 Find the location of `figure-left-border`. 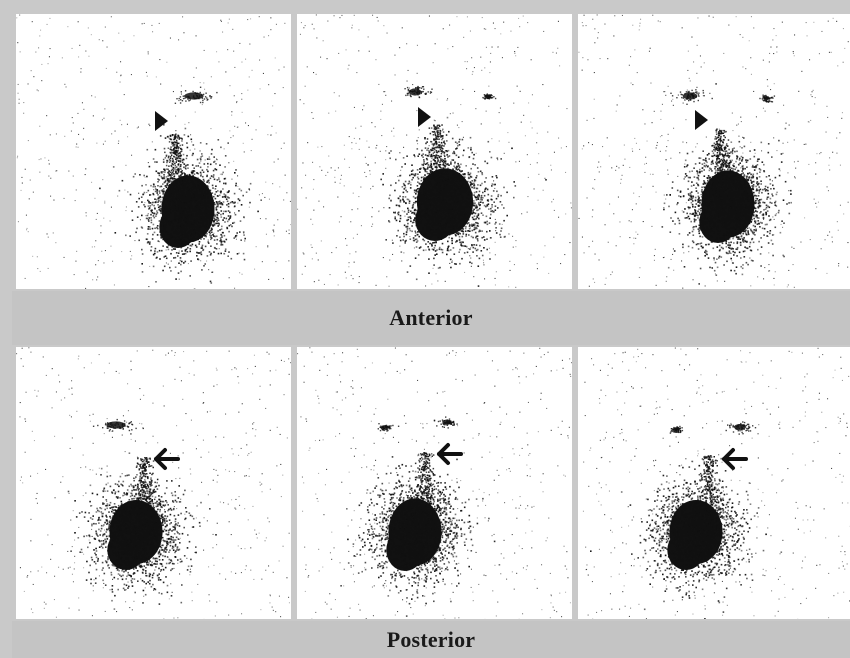

figure-left-border is located at coordinates (6, 329).